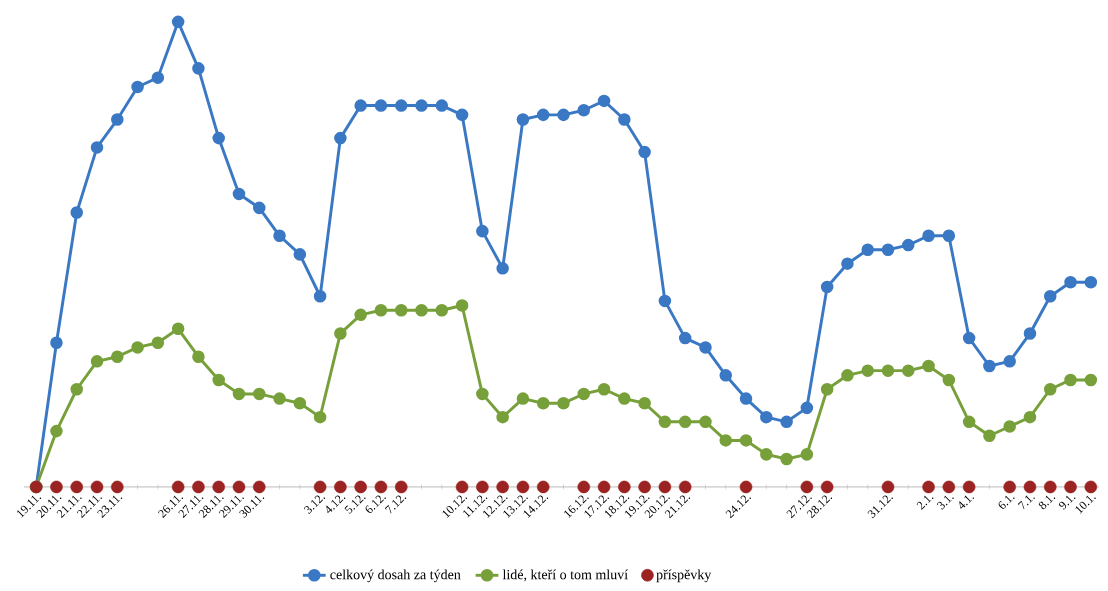  Describe the element at coordinates (1067, 502) in the screenshot. I see `x-tick-label: 9.1.` at that location.